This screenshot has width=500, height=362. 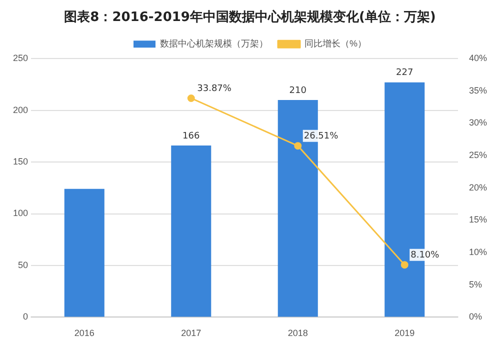 I want to click on y-tick-label: 150, so click(x=20, y=161).